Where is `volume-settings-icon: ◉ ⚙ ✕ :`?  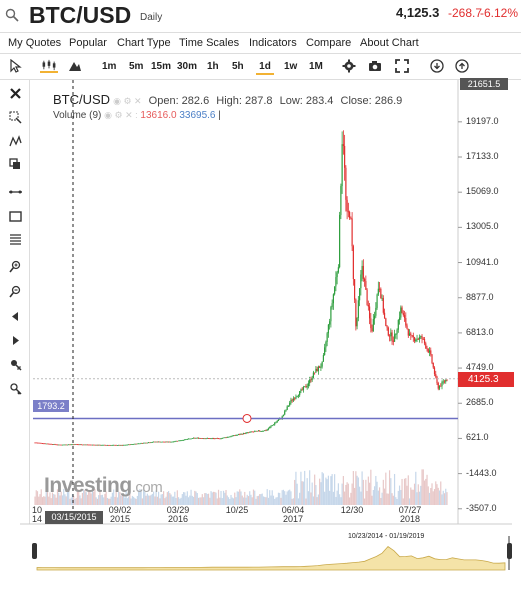
volume-settings-icon: ◉ ⚙ ✕ : is located at coordinates (121, 115).